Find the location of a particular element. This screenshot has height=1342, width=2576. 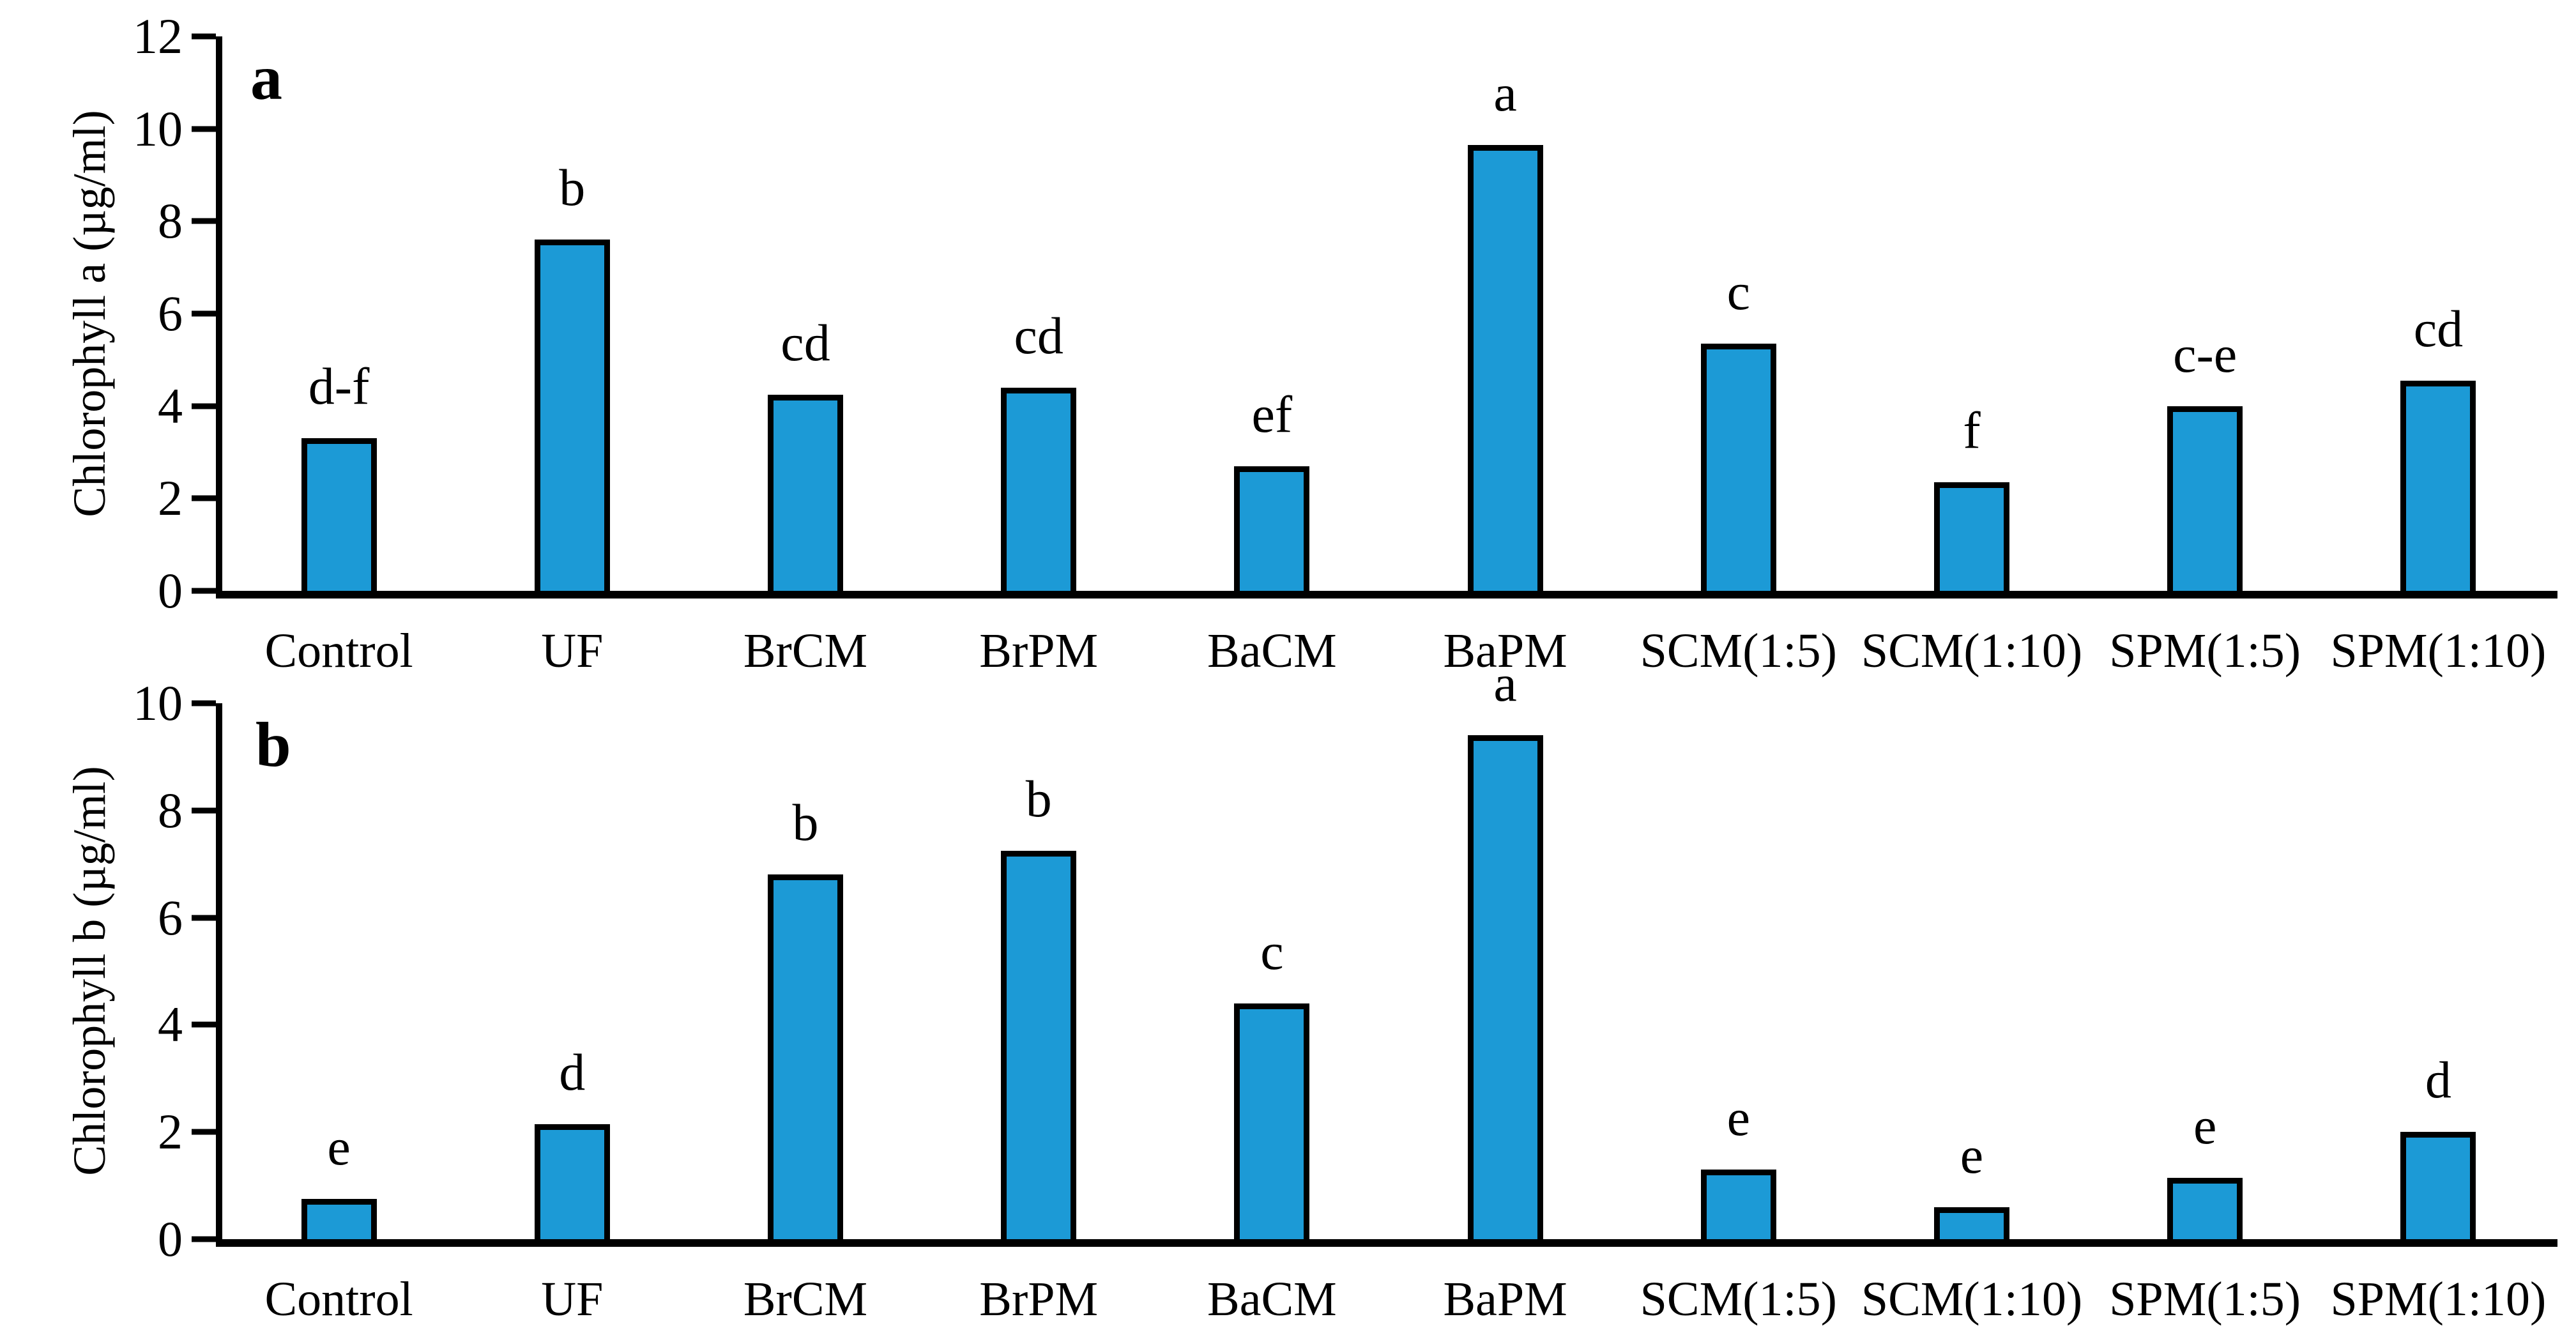

significance-letter-BaCM: c is located at coordinates (1272, 951).